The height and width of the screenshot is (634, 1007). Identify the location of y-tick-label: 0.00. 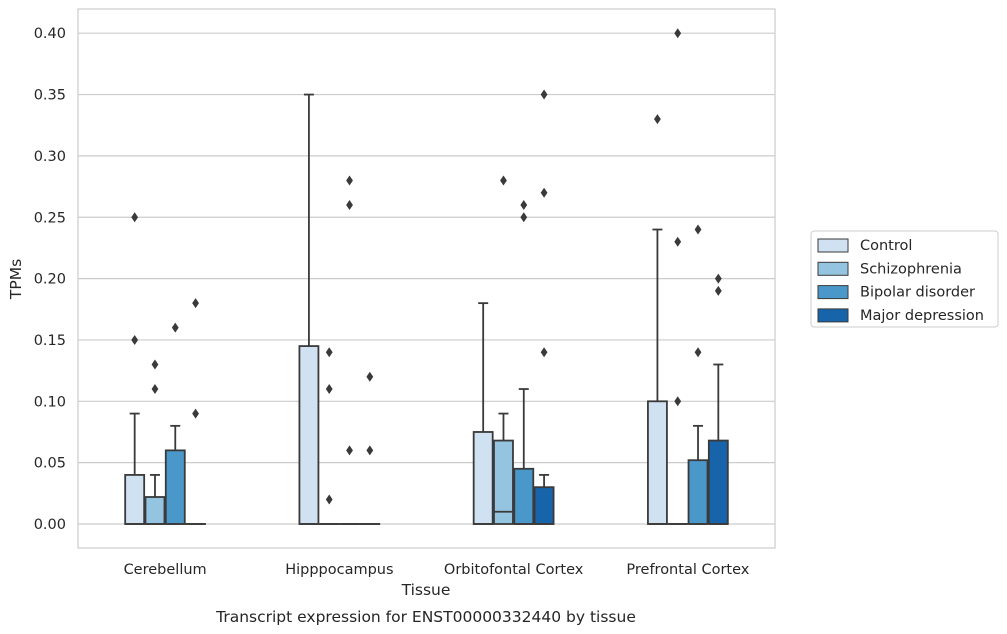
(50, 525).